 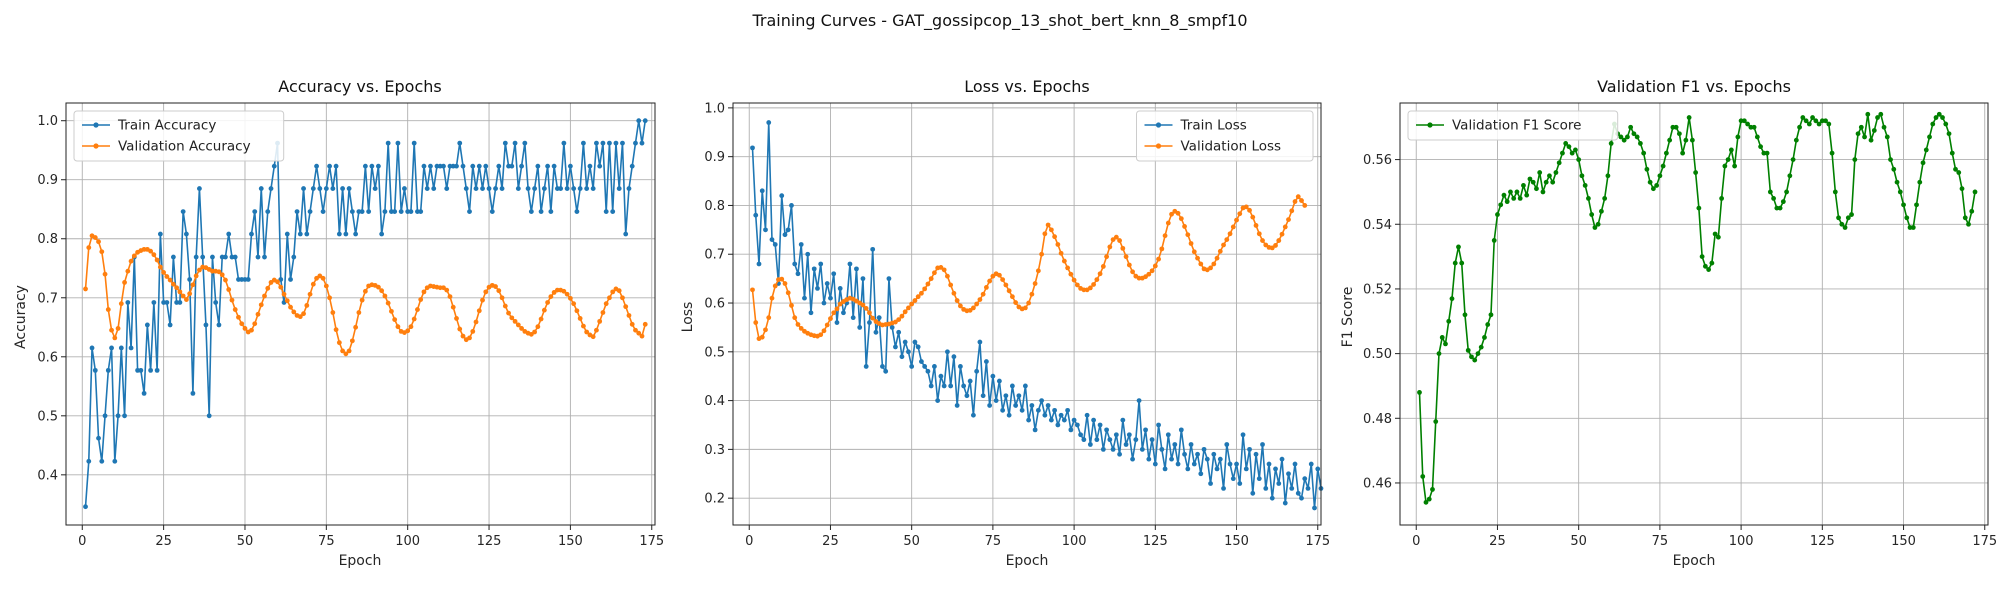 I want to click on accuracy-x-tick-label: 25, so click(x=163, y=541).